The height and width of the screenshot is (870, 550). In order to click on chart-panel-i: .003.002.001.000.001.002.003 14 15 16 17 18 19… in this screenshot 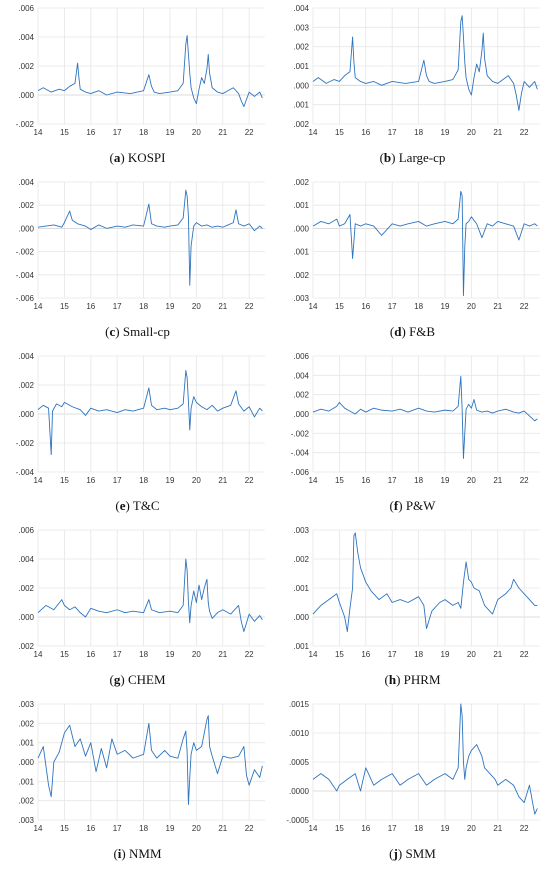, I will do `click(137, 783)`.